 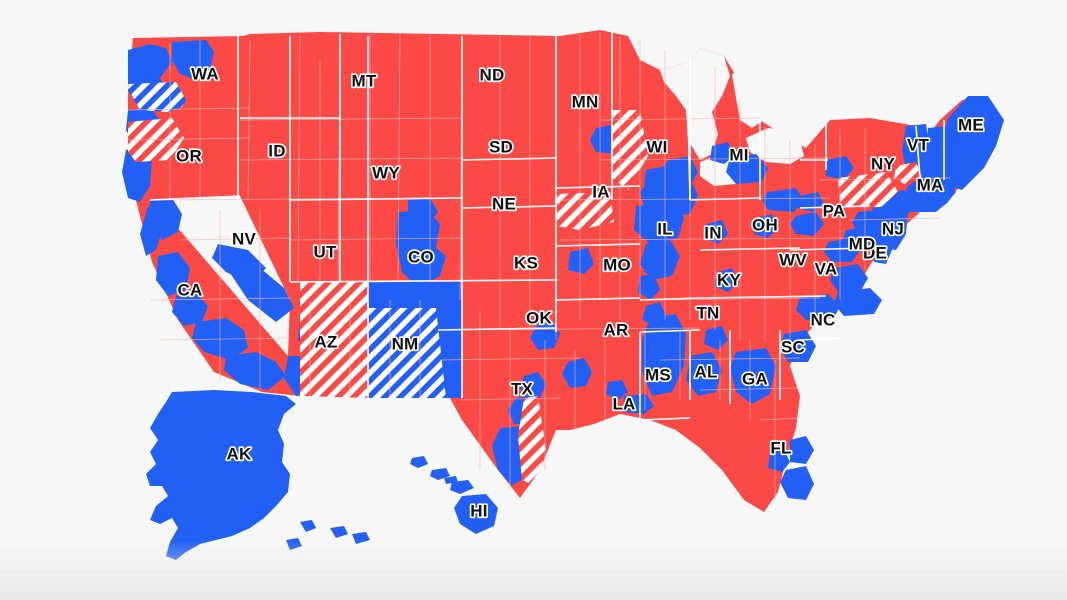 What do you see at coordinates (532, 441) in the screenshot?
I see `hatch-district-tx-border` at bounding box center [532, 441].